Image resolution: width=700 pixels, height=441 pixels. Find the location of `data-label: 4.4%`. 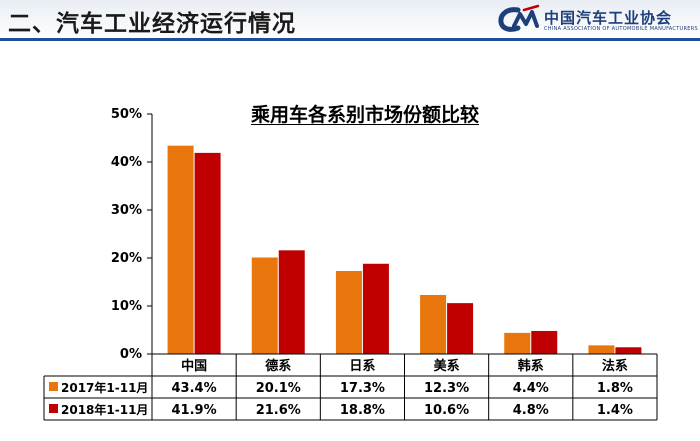

data-label: 4.4% is located at coordinates (531, 388).